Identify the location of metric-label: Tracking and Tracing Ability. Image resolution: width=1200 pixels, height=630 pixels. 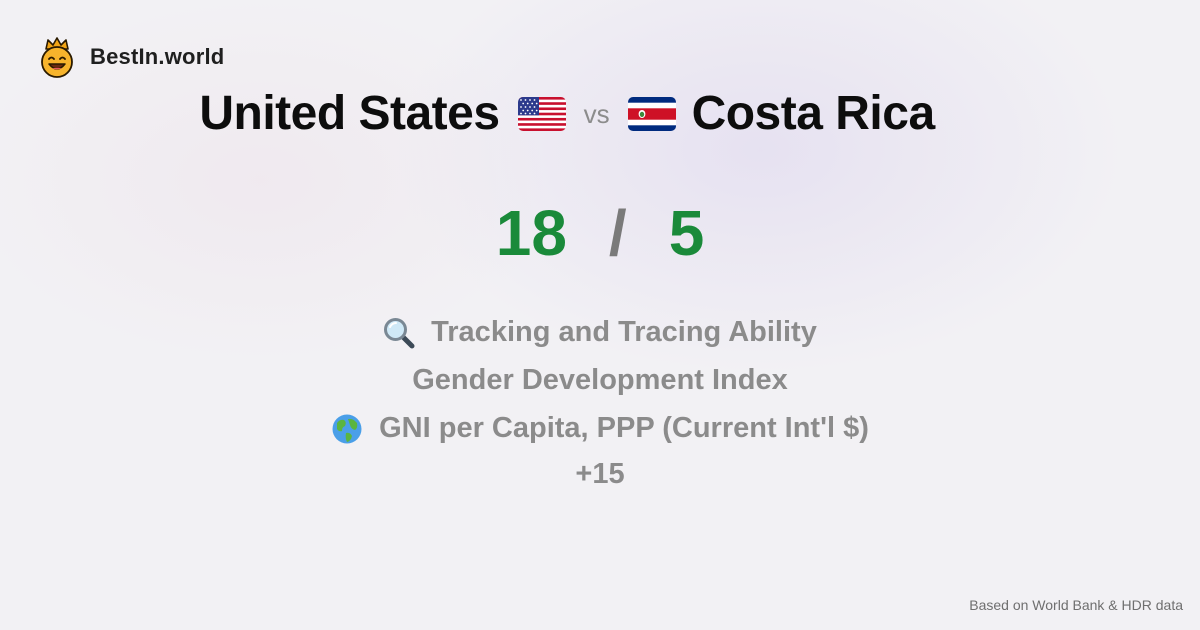
(624, 332).